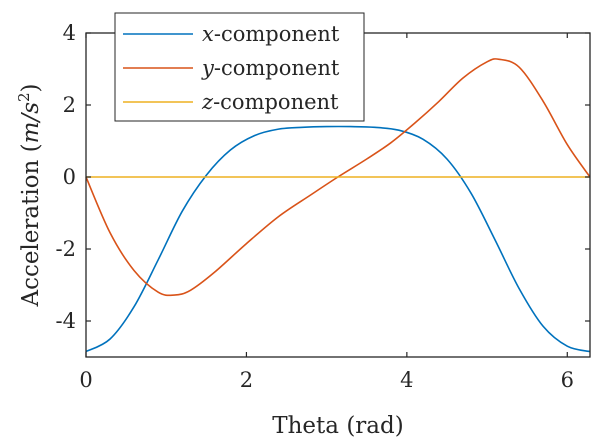 This screenshot has width=598, height=442. I want to click on legend-box, so click(239, 67).